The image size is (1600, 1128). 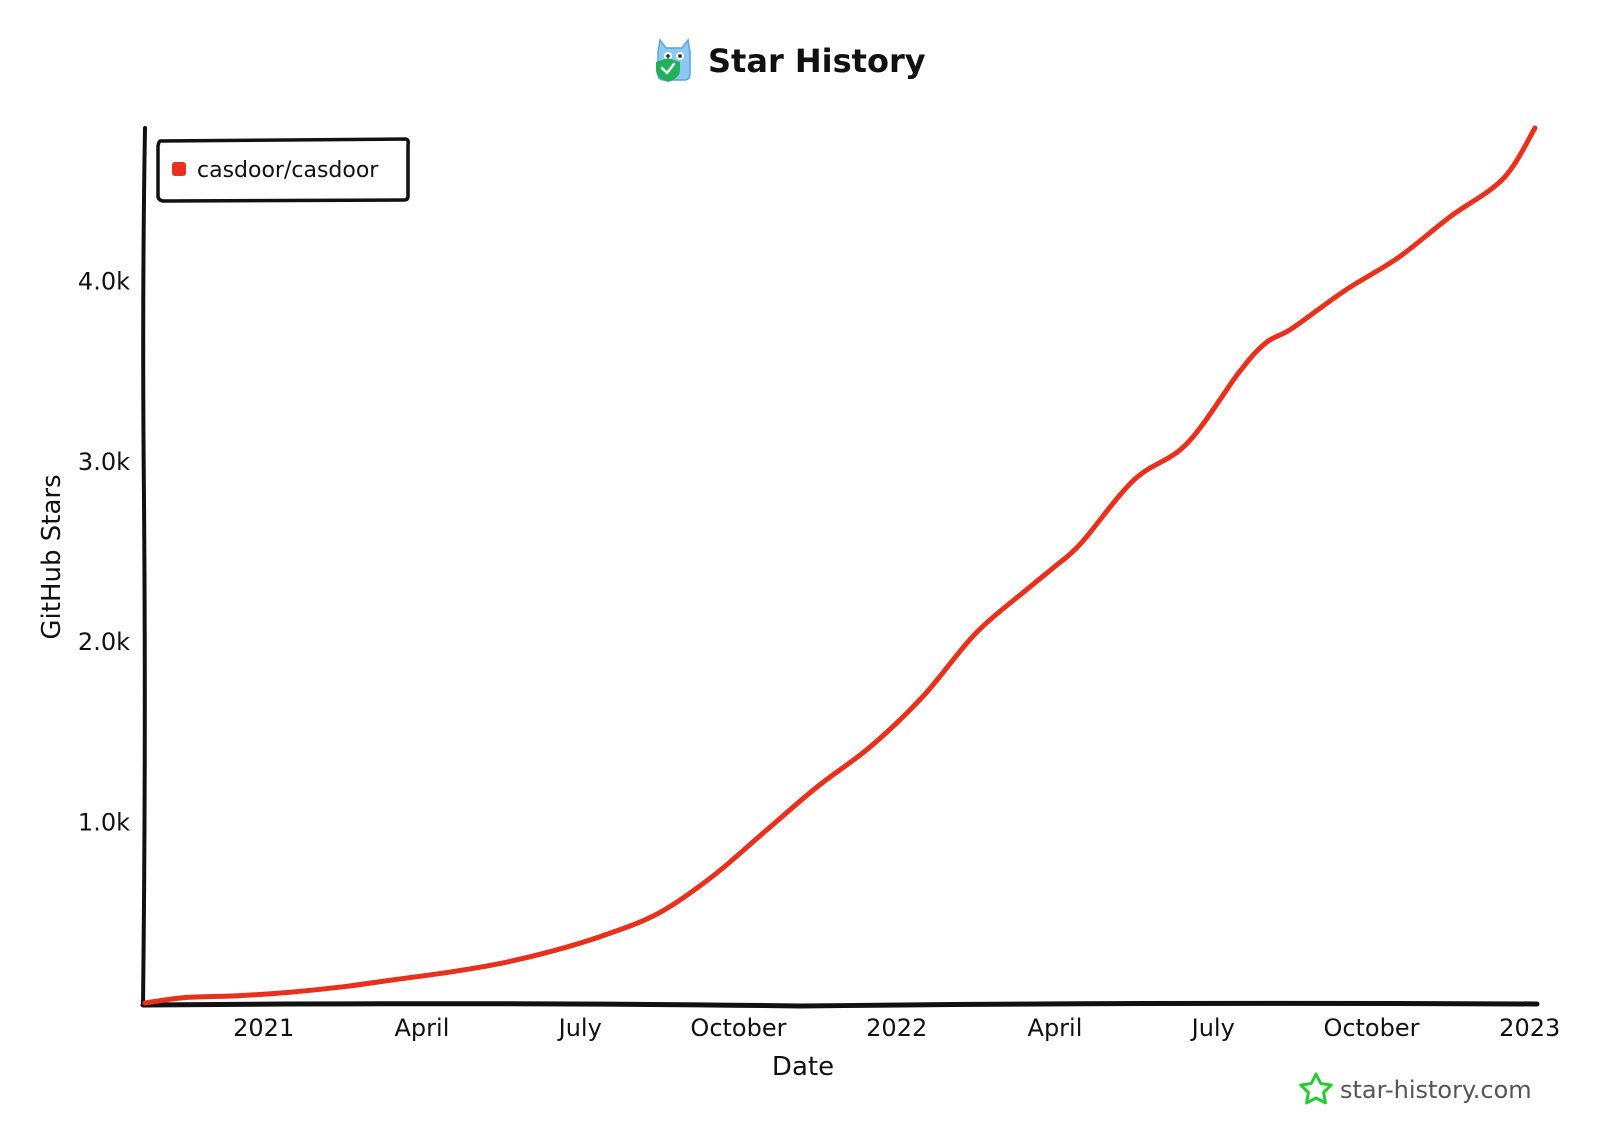 I want to click on y-tick-label: 3.0k, so click(x=104, y=462).